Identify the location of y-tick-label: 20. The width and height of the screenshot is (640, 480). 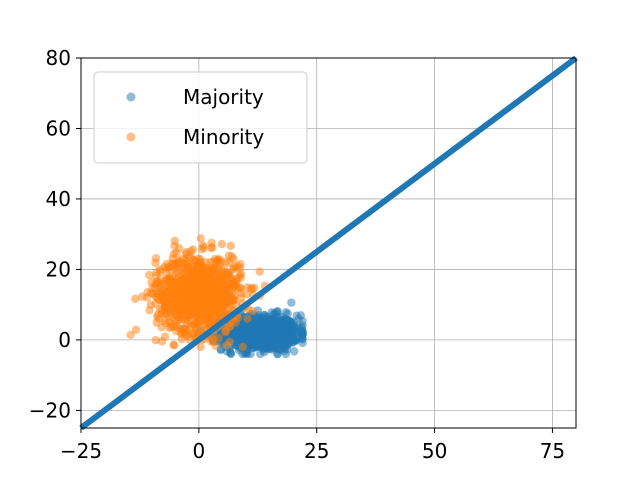
(58, 269).